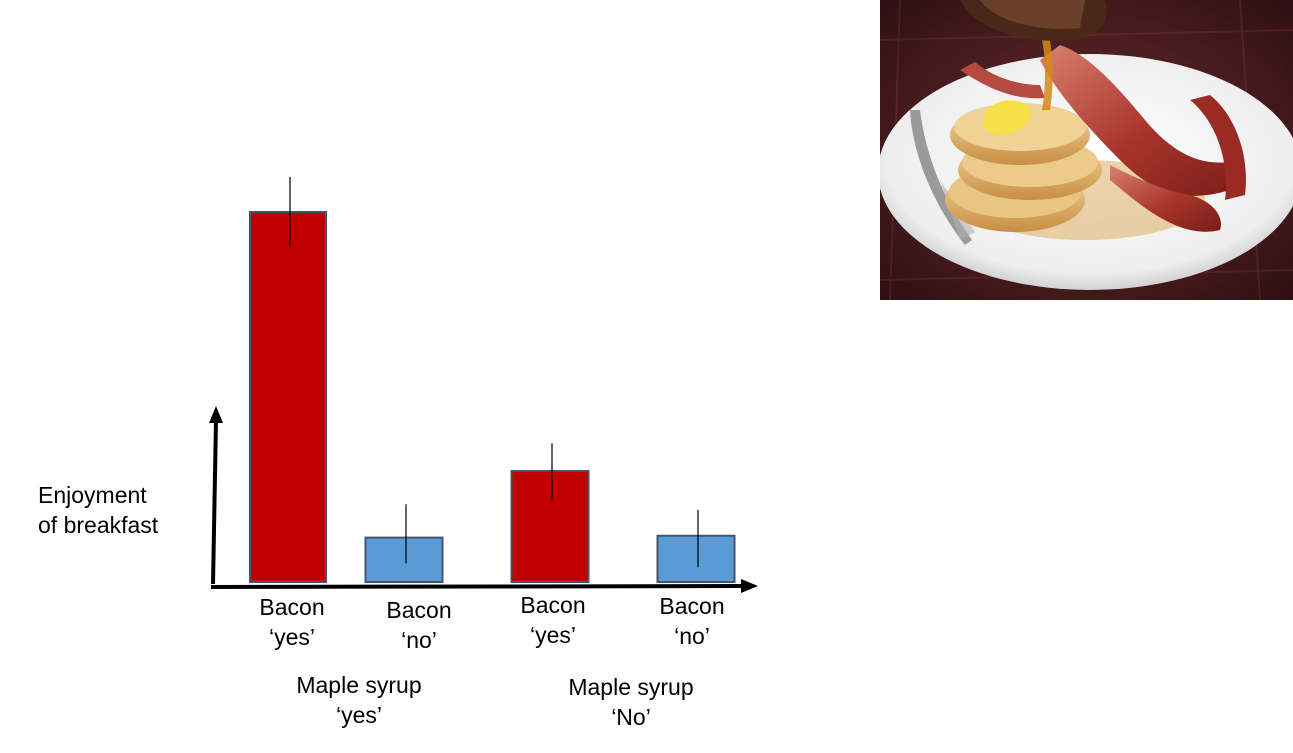 This screenshot has width=1293, height=753. I want to click on x-axis-arrowhead, so click(749, 586).